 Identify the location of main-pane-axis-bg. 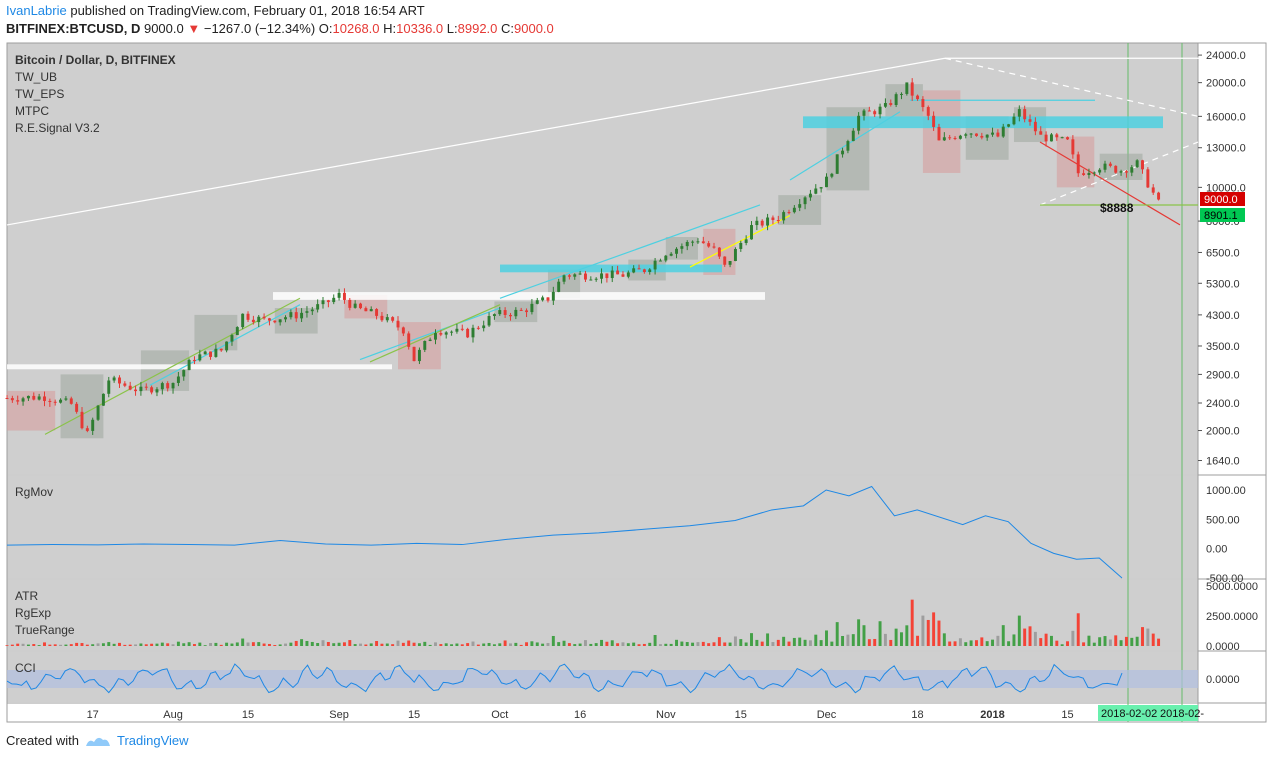
(1232, 258).